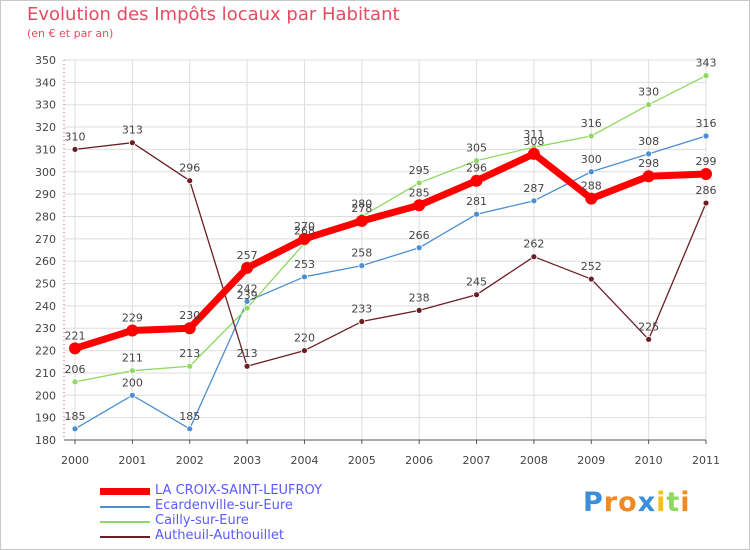  I want to click on x-tick-label: 2001, so click(132, 460).